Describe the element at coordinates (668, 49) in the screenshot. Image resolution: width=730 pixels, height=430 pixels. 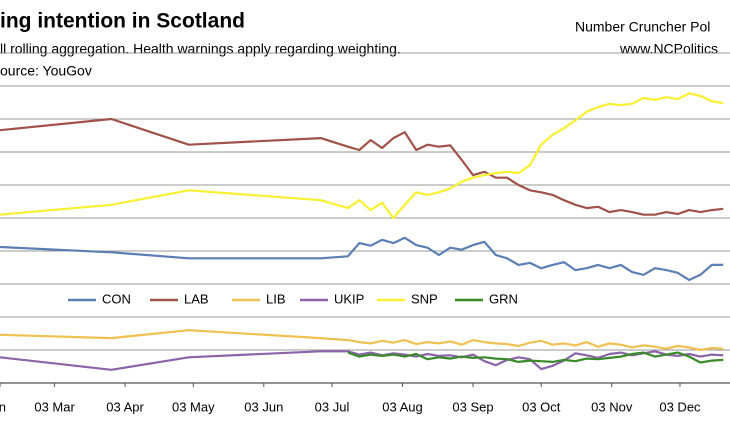
I see `credit-url: www.NCPolitics` at that location.